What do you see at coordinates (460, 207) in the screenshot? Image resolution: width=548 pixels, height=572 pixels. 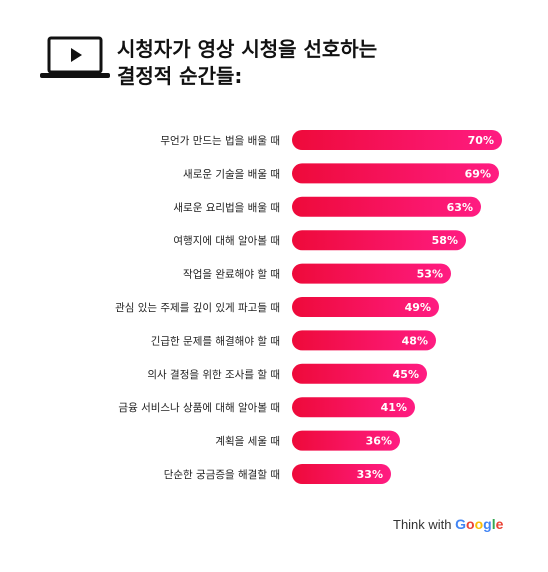 I see `value-label: 63%` at bounding box center [460, 207].